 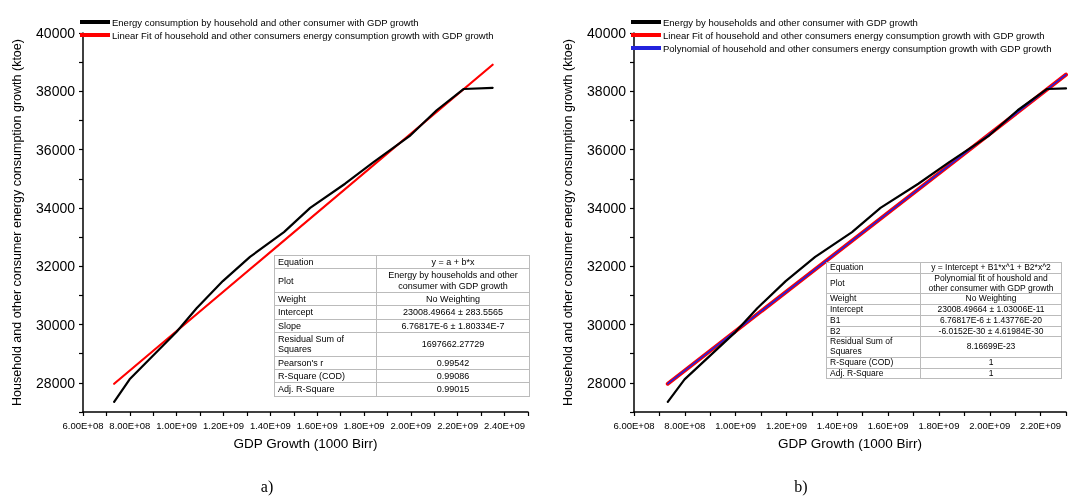 I want to click on annotation: B1, so click(x=873, y=320).